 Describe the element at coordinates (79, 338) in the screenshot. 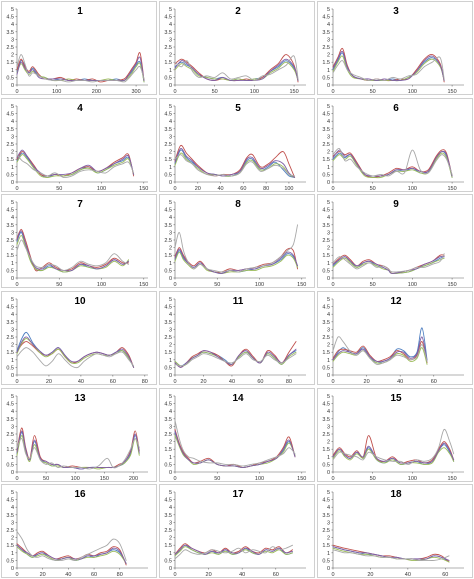

I see `chart-panel-10: 10 0 0.5 1 1.5 2 2.5 3 3.5 4 4.5 5 0 20 40 60 80` at that location.